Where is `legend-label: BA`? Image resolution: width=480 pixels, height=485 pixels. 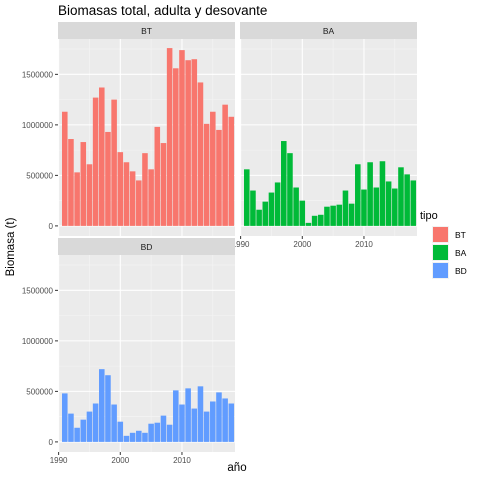
legend-label: BA is located at coordinates (461, 253).